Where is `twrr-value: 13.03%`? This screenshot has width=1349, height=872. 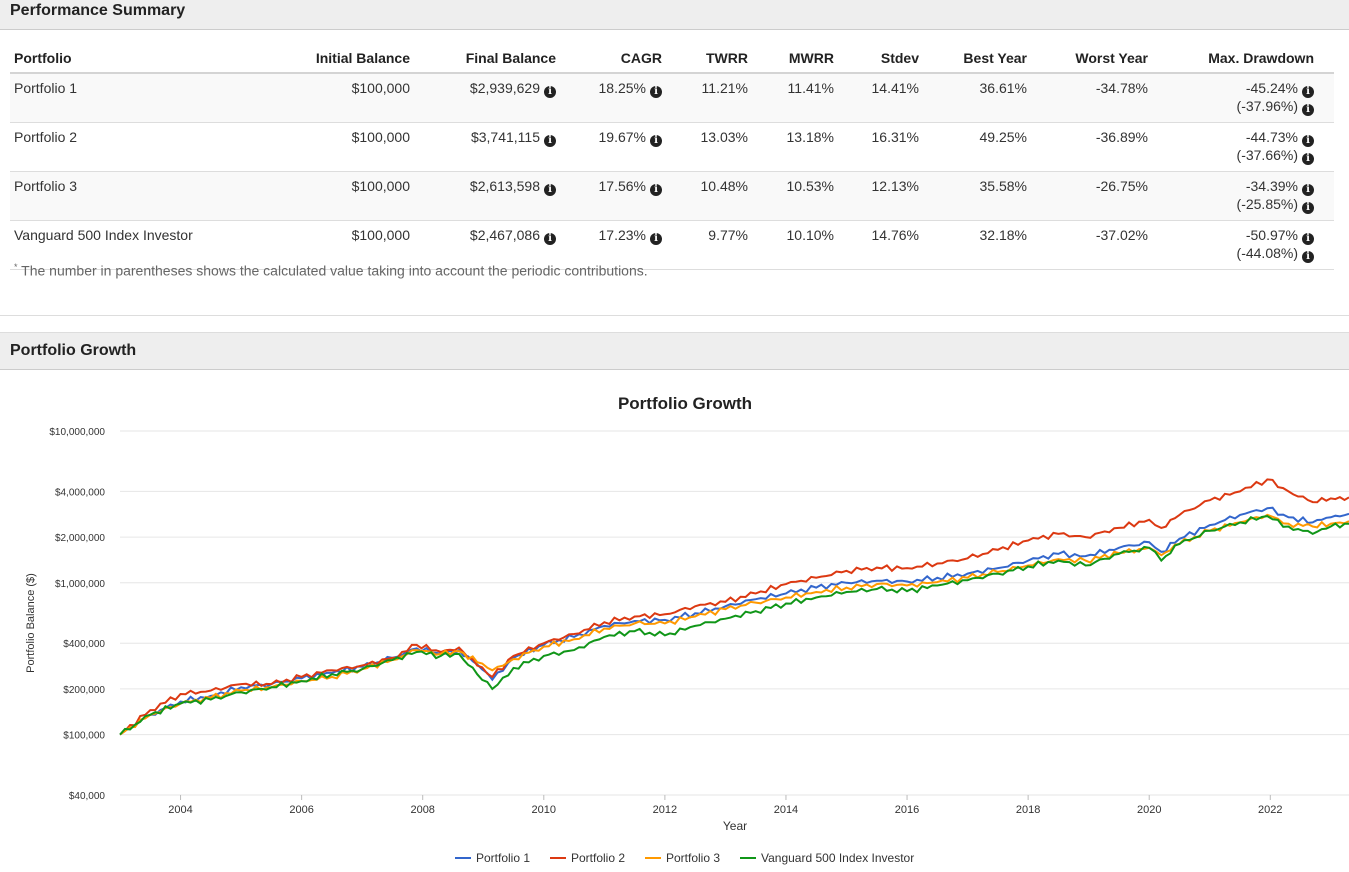
twrr-value: 13.03% is located at coordinates (724, 137).